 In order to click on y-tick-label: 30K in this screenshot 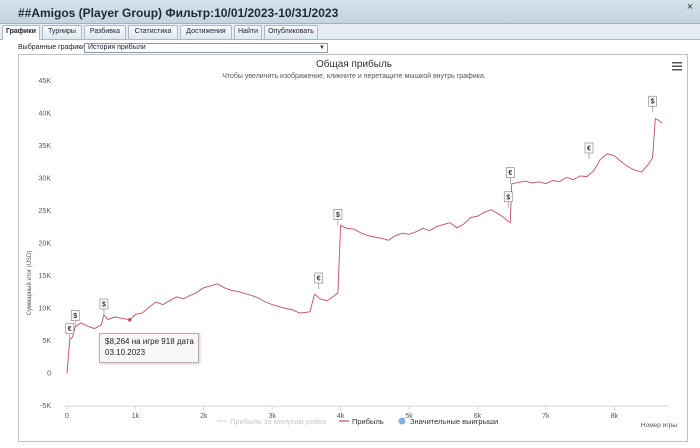, I will do `click(45, 179)`.